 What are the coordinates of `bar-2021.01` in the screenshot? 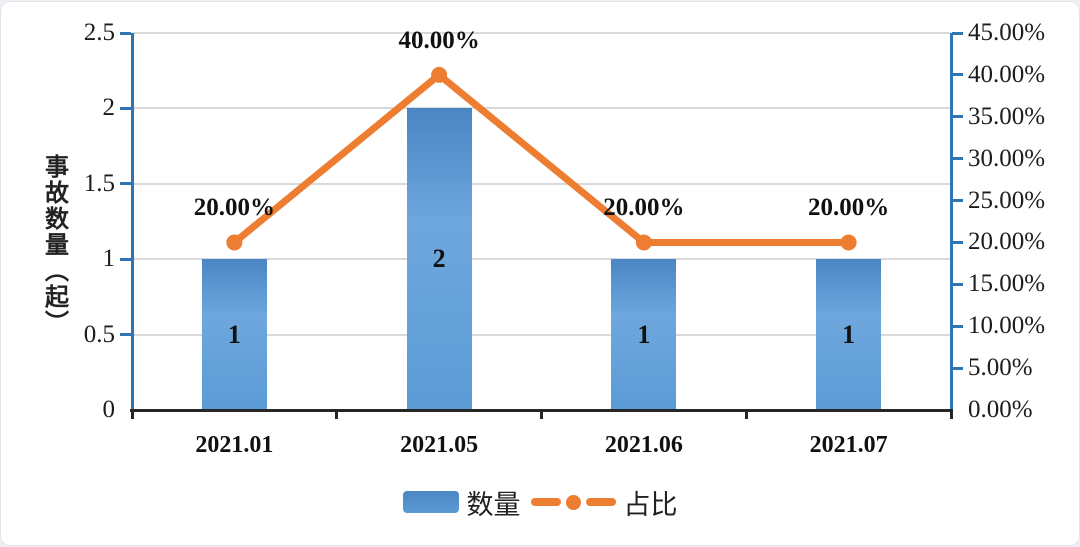 It's located at (234, 334).